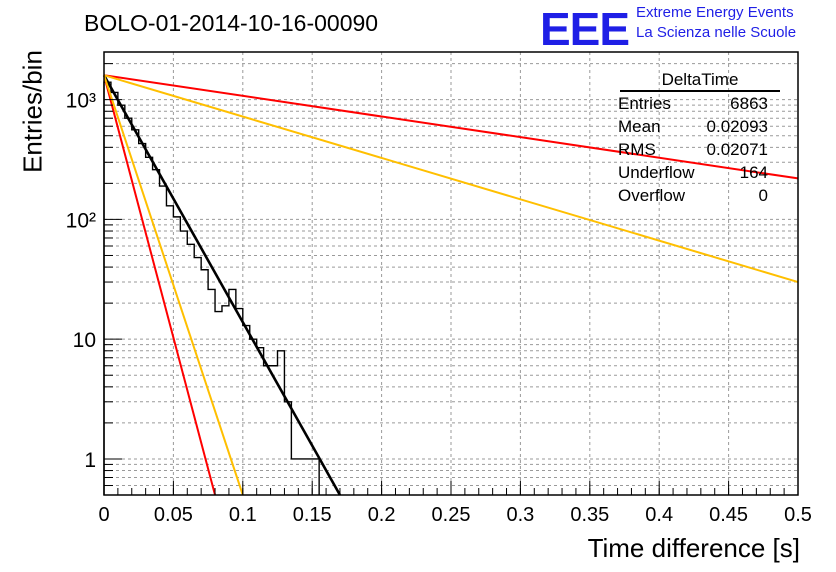  I want to click on y-tick-label: 1, so click(90, 460).